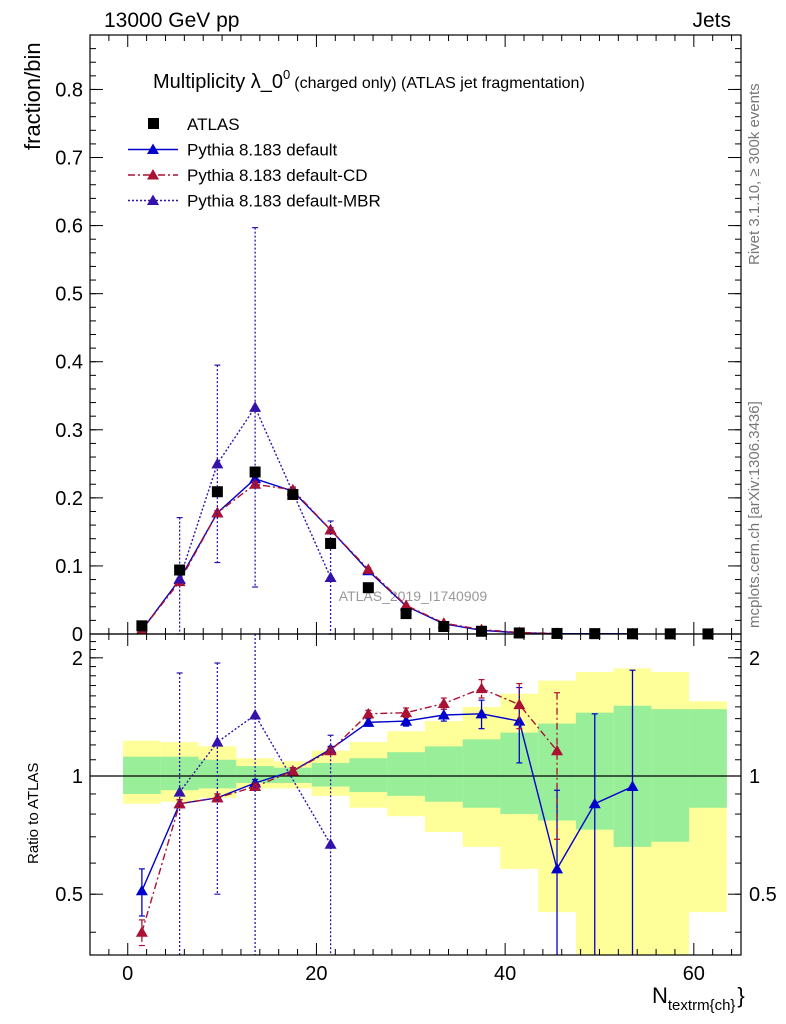 The image size is (786, 1024). Describe the element at coordinates (255, 779) in the screenshot. I see `ratio-mbr-line` at that location.